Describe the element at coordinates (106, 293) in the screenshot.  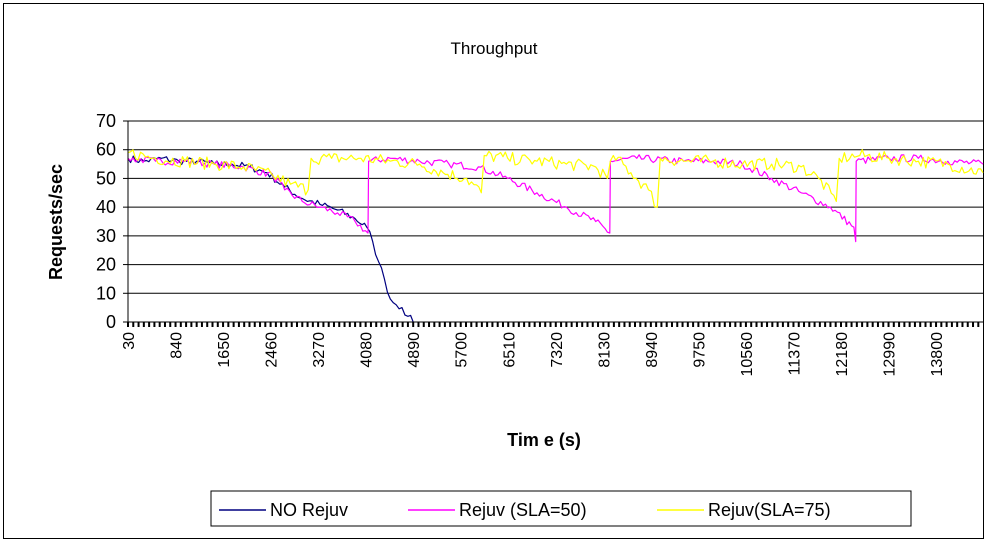
I see `y-tick-label: 10` at that location.